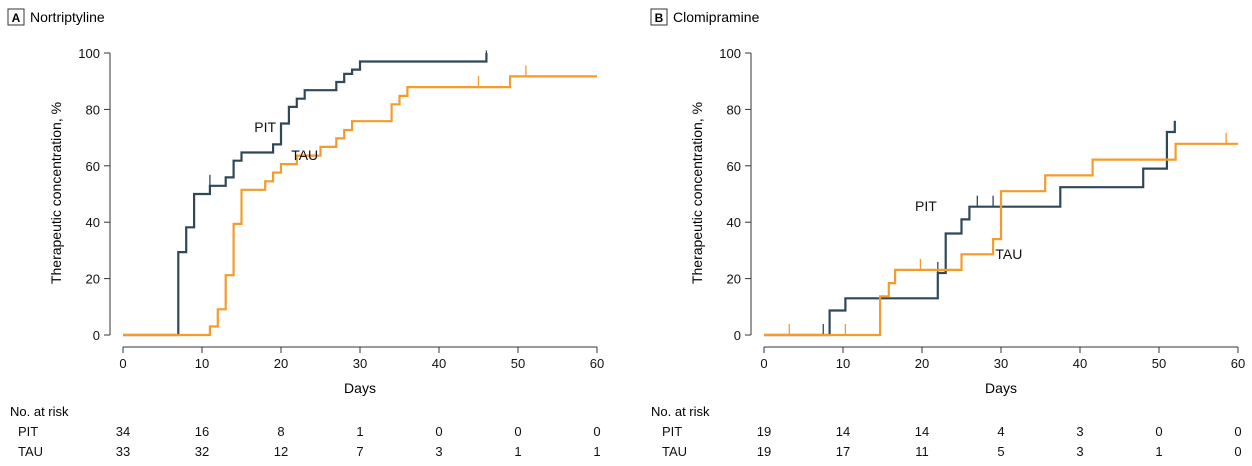 The image size is (1252, 466). Describe the element at coordinates (1158, 451) in the screenshot. I see `panel-b-risk-cell: 1` at that location.